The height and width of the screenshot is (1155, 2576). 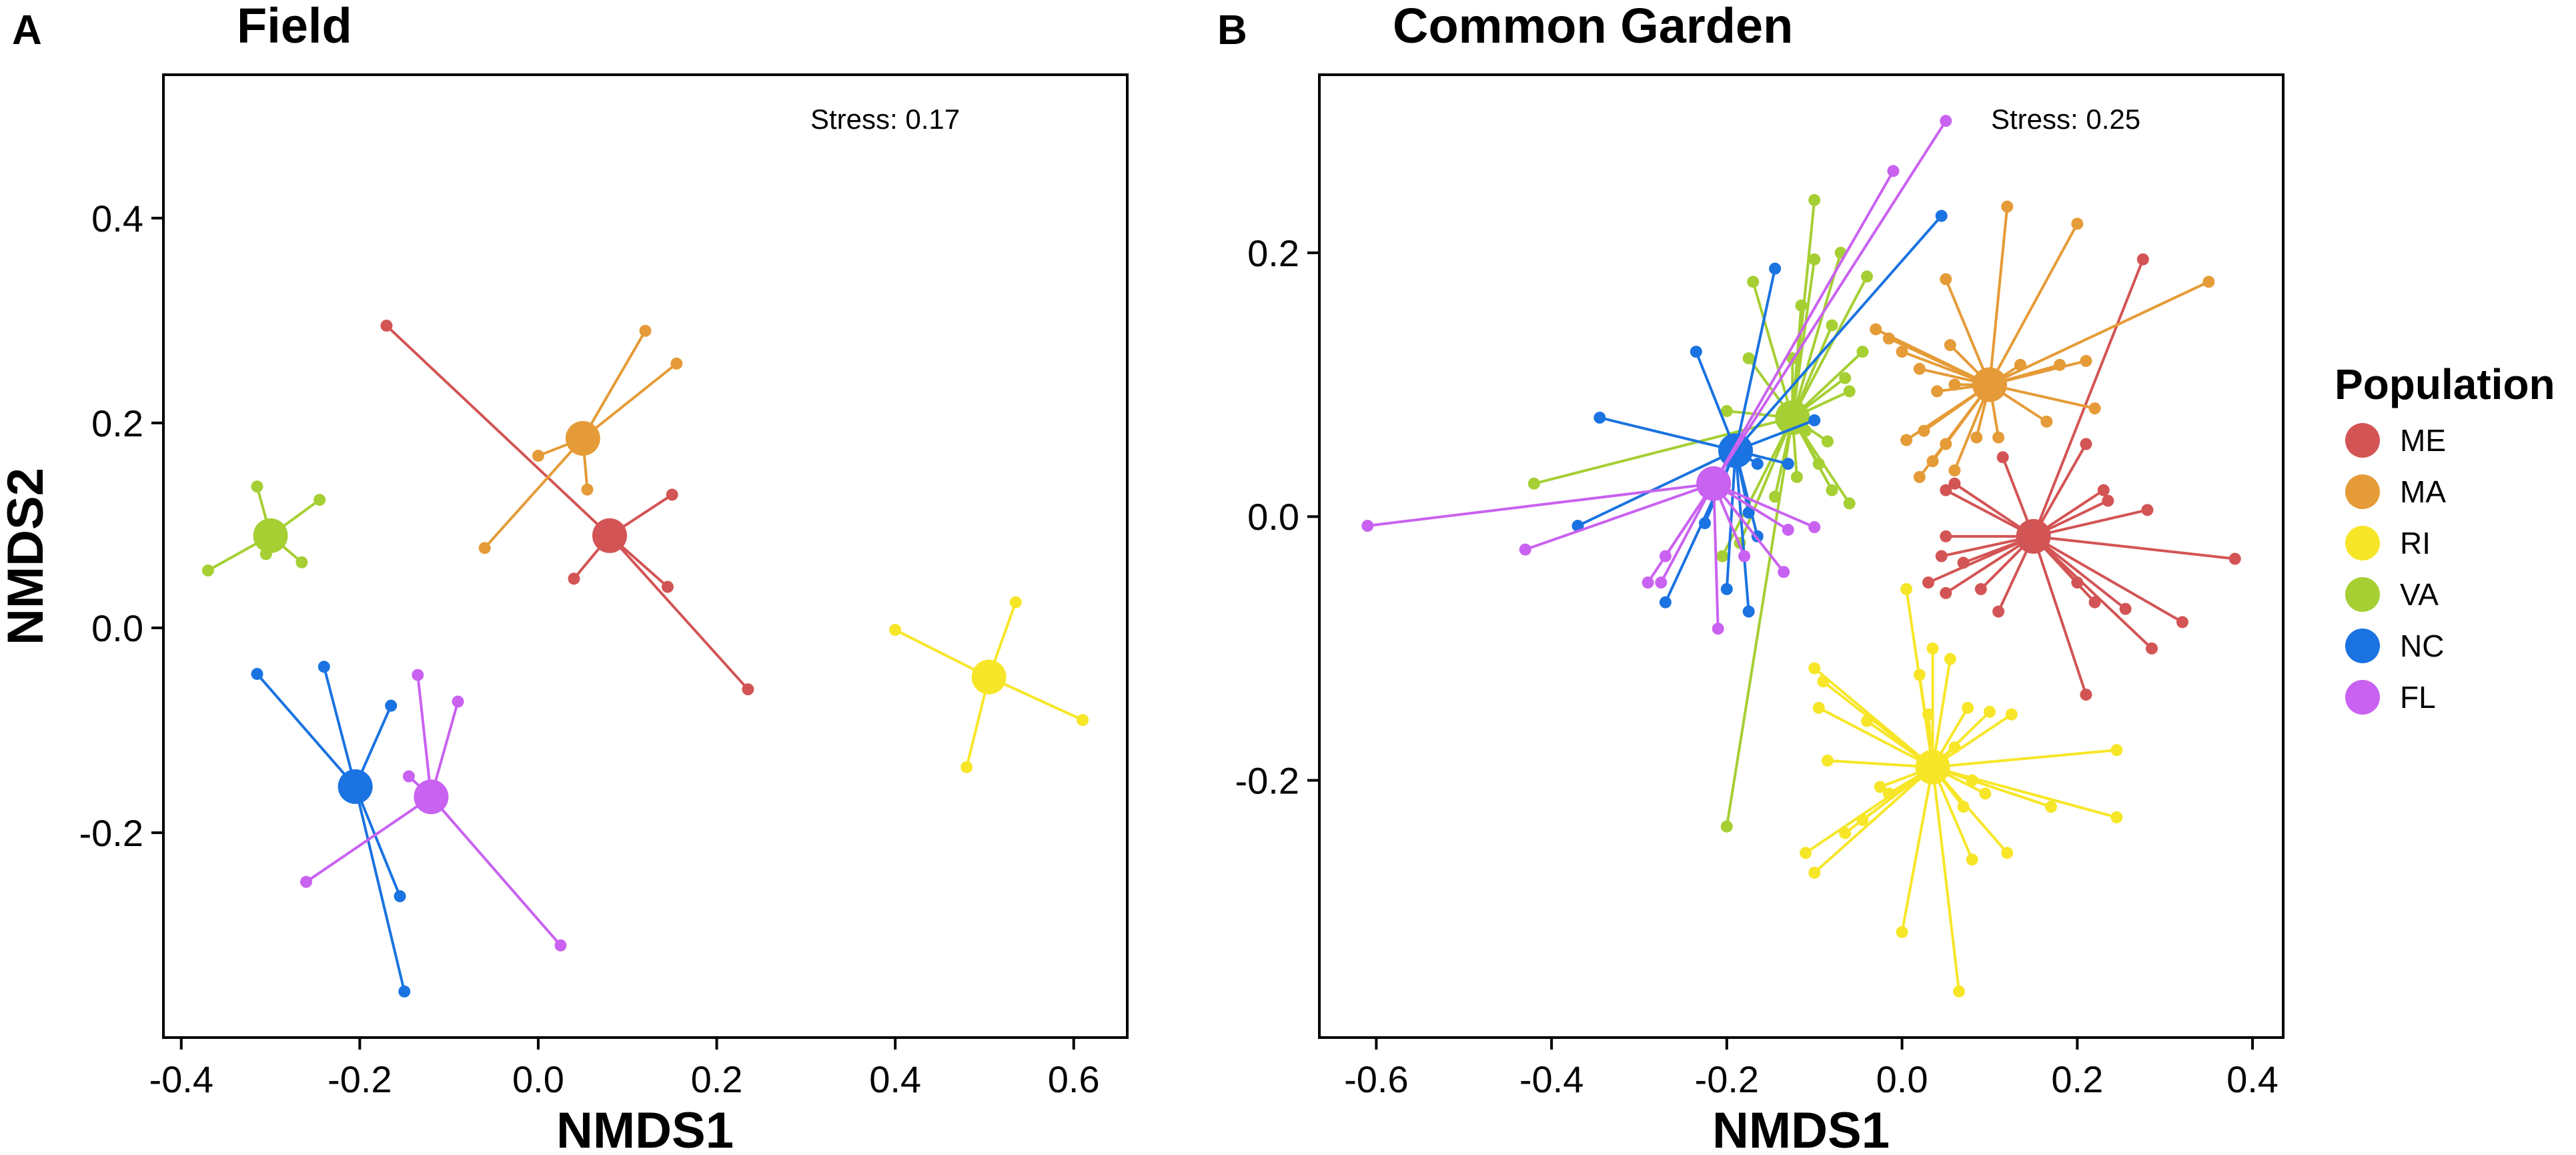 What do you see at coordinates (2423, 440) in the screenshot?
I see `legend-label: ME` at bounding box center [2423, 440].